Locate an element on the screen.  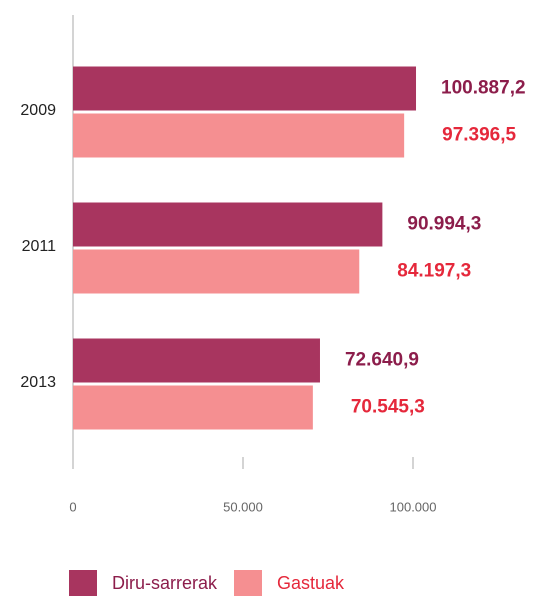
value-label: 90.994,3 is located at coordinates (444, 224).